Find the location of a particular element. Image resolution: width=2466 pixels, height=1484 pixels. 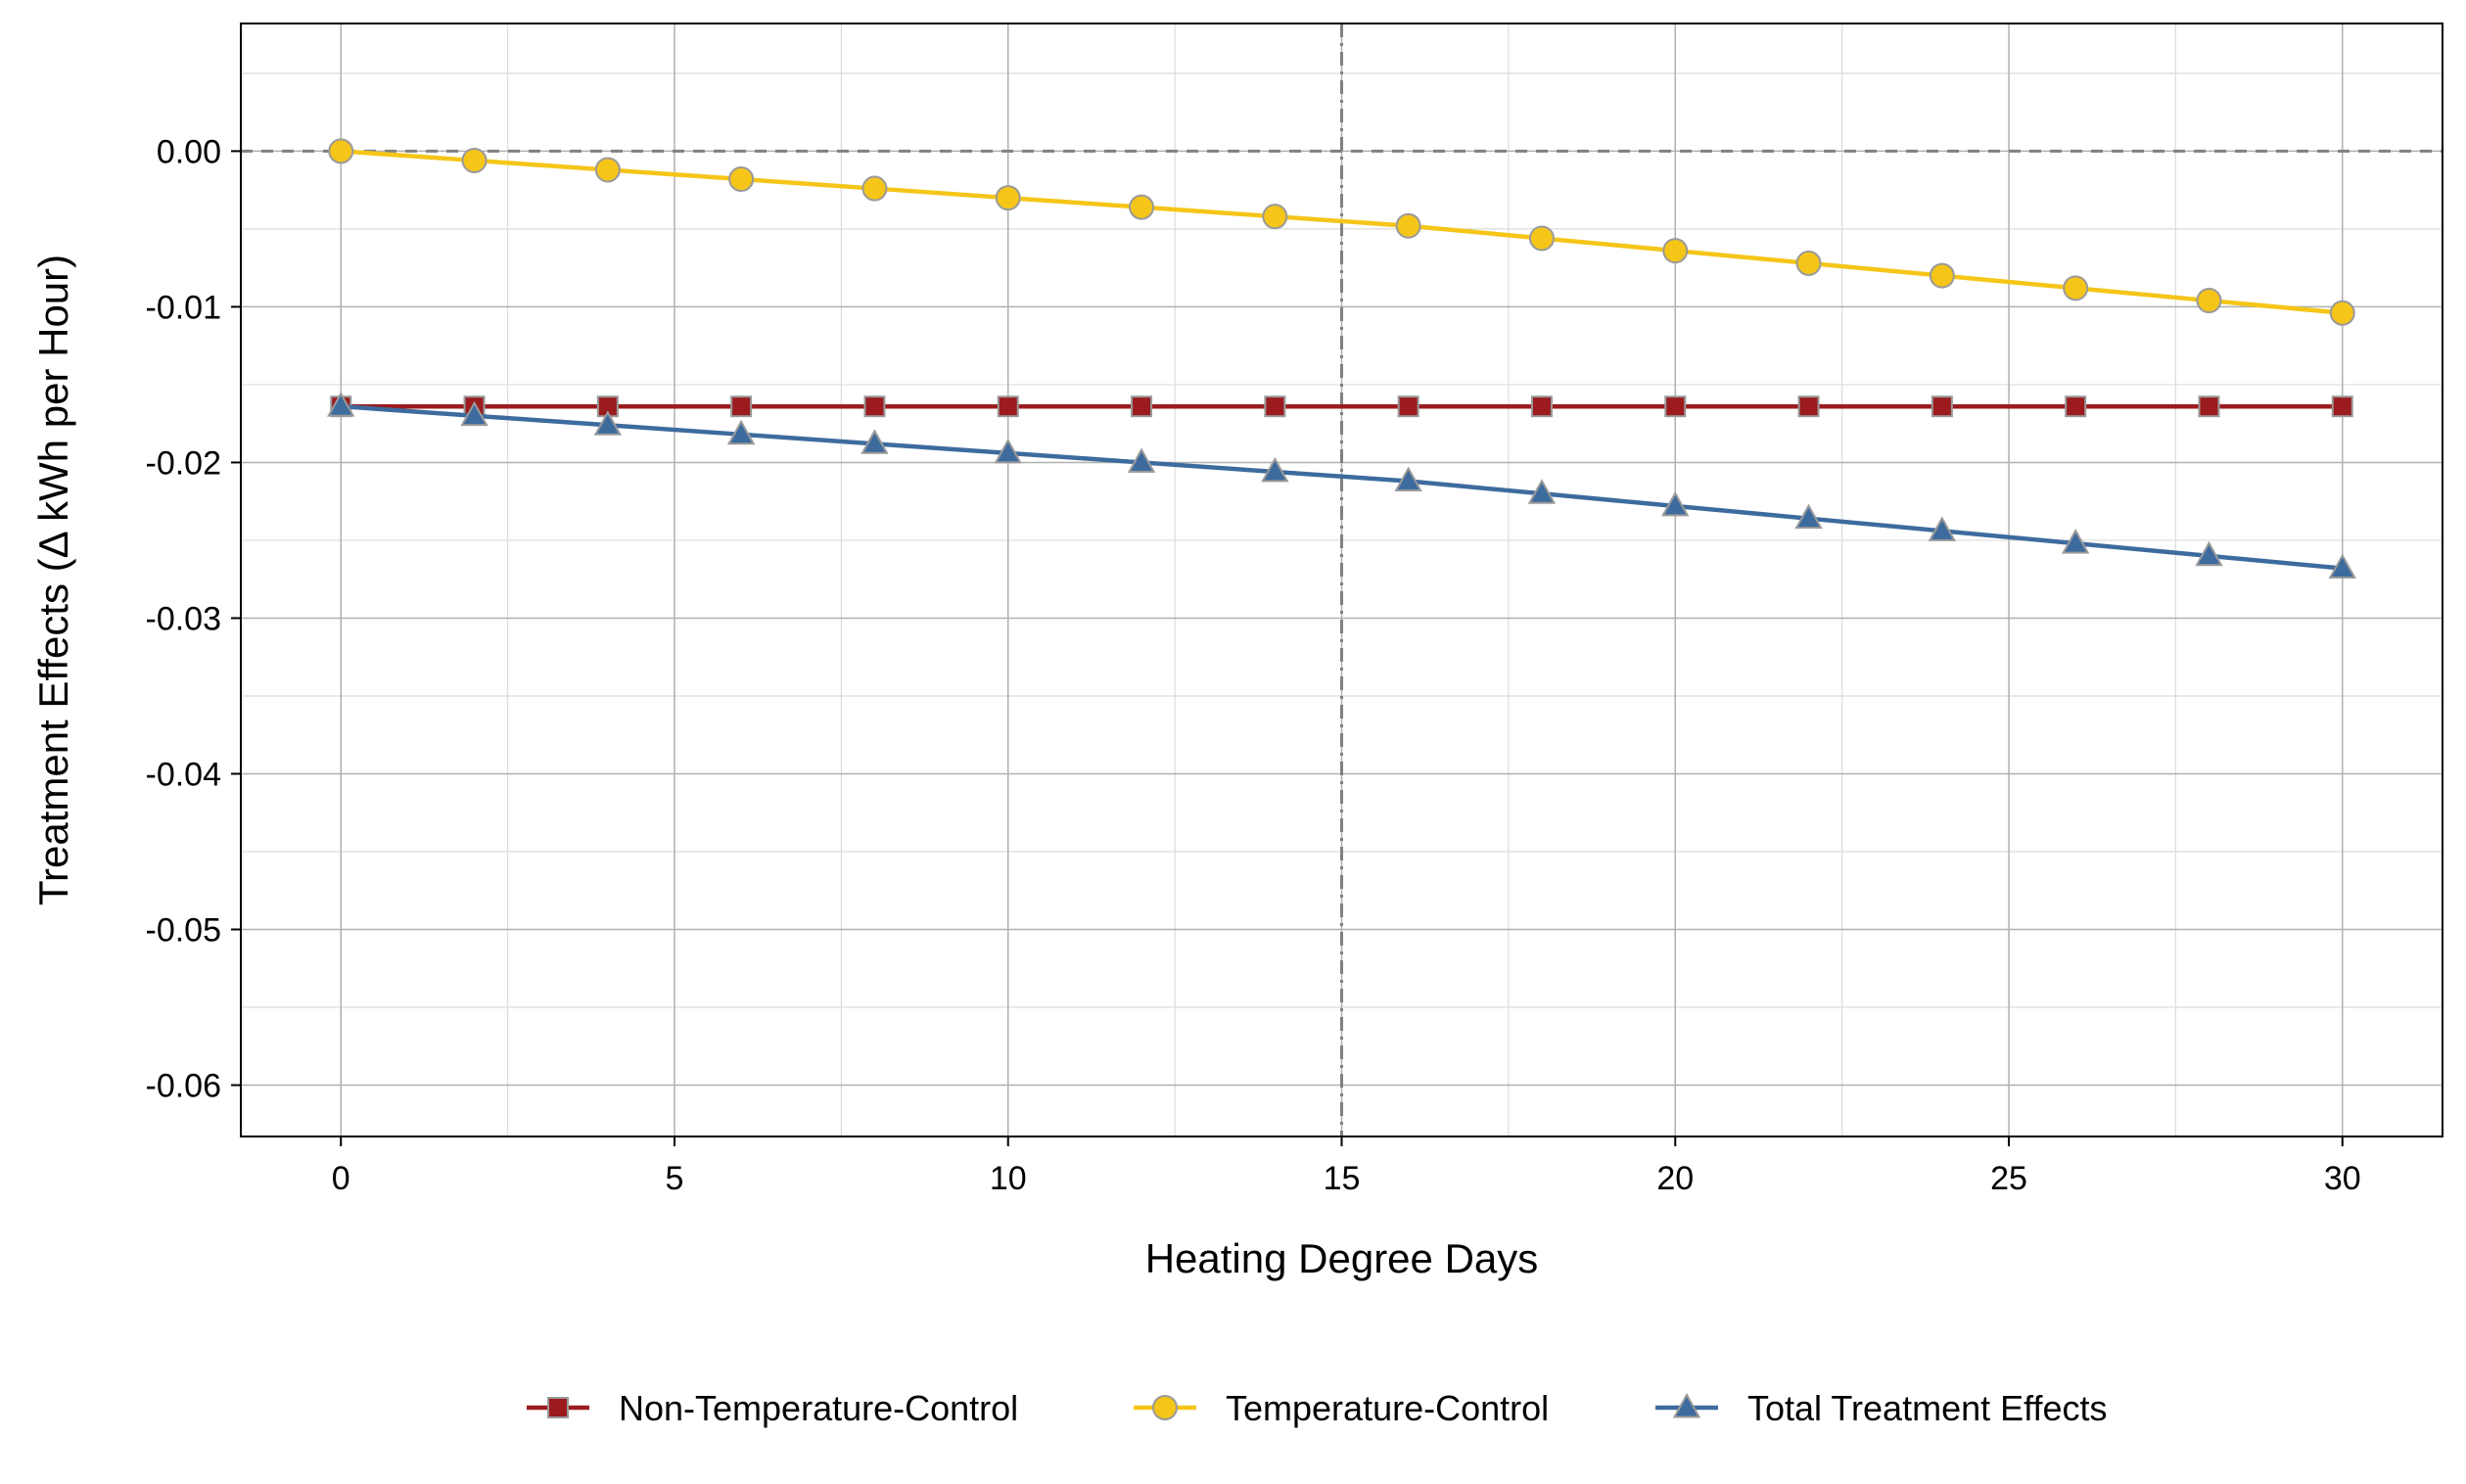

y-tick-label: -0.02 is located at coordinates (184, 463).